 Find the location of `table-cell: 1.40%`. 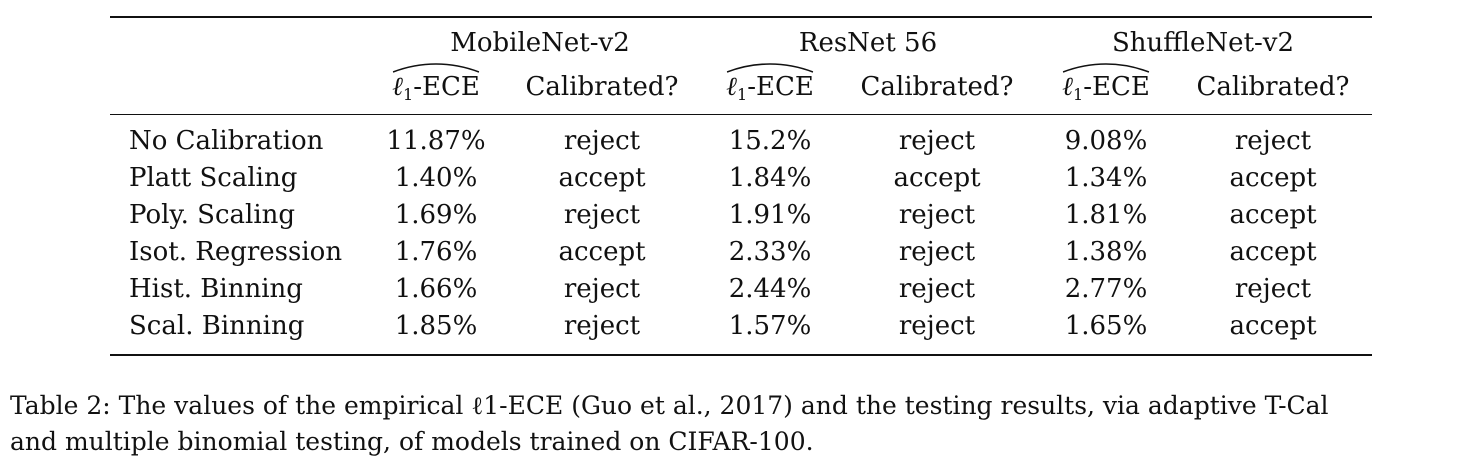

table-cell: 1.40% is located at coordinates (436, 178).